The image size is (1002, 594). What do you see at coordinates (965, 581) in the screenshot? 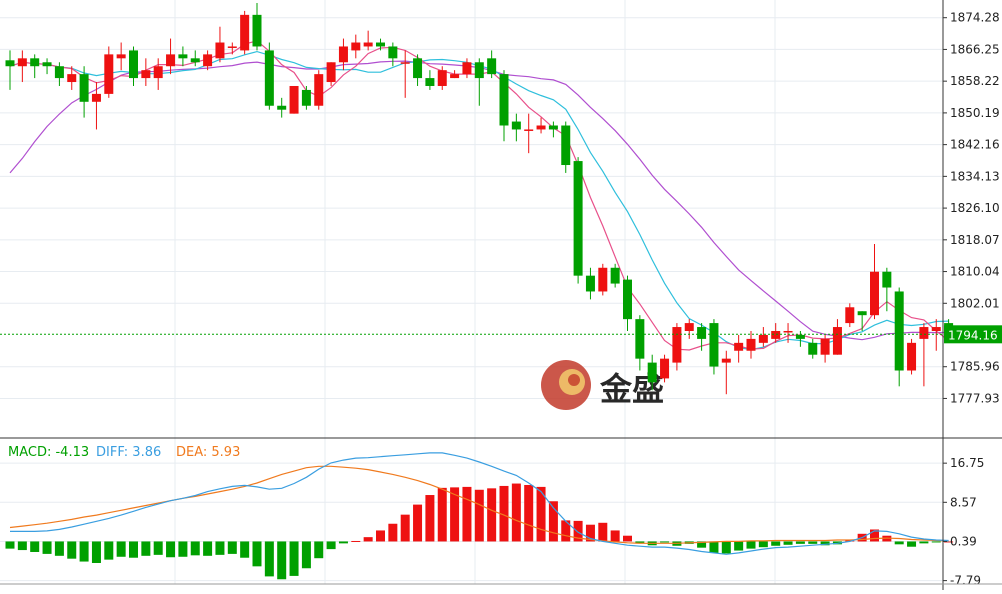
I see `macd-tick-label: -7.79` at bounding box center [965, 581].